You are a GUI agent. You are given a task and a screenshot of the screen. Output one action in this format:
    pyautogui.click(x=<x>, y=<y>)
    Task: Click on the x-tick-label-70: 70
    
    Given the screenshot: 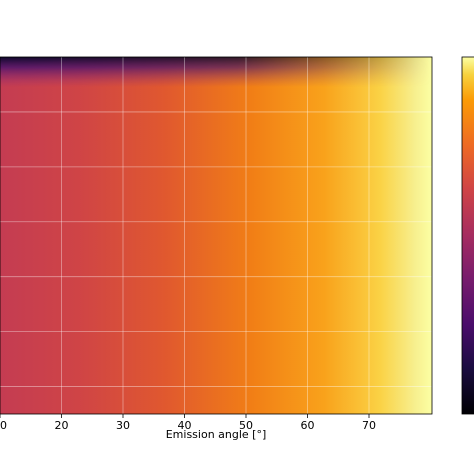 What is the action you would take?
    pyautogui.click(x=369, y=425)
    